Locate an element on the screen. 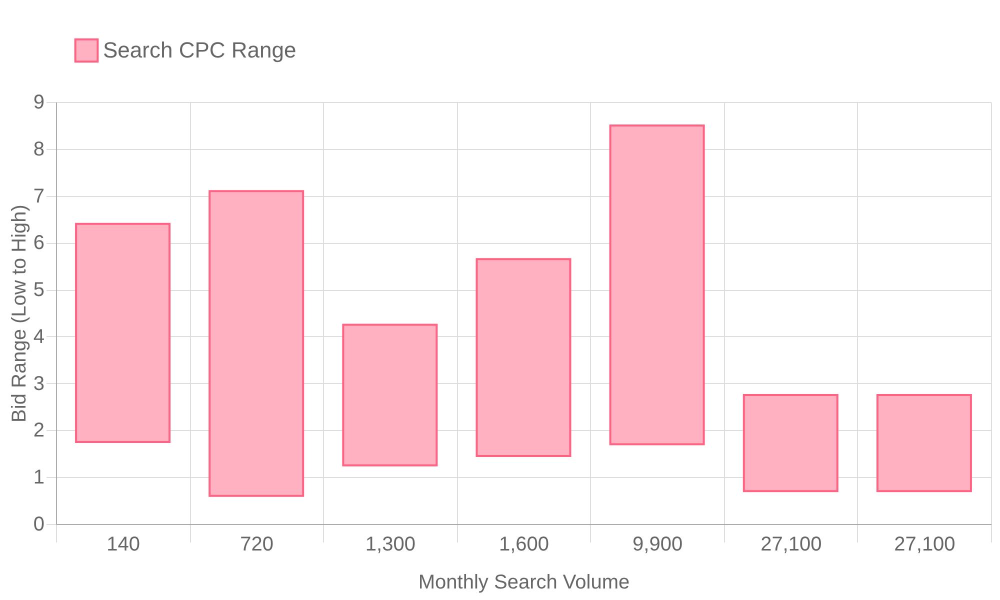 Image resolution: width=1000 pixels, height=600 pixels. x-tick-label: 140 is located at coordinates (123, 545).